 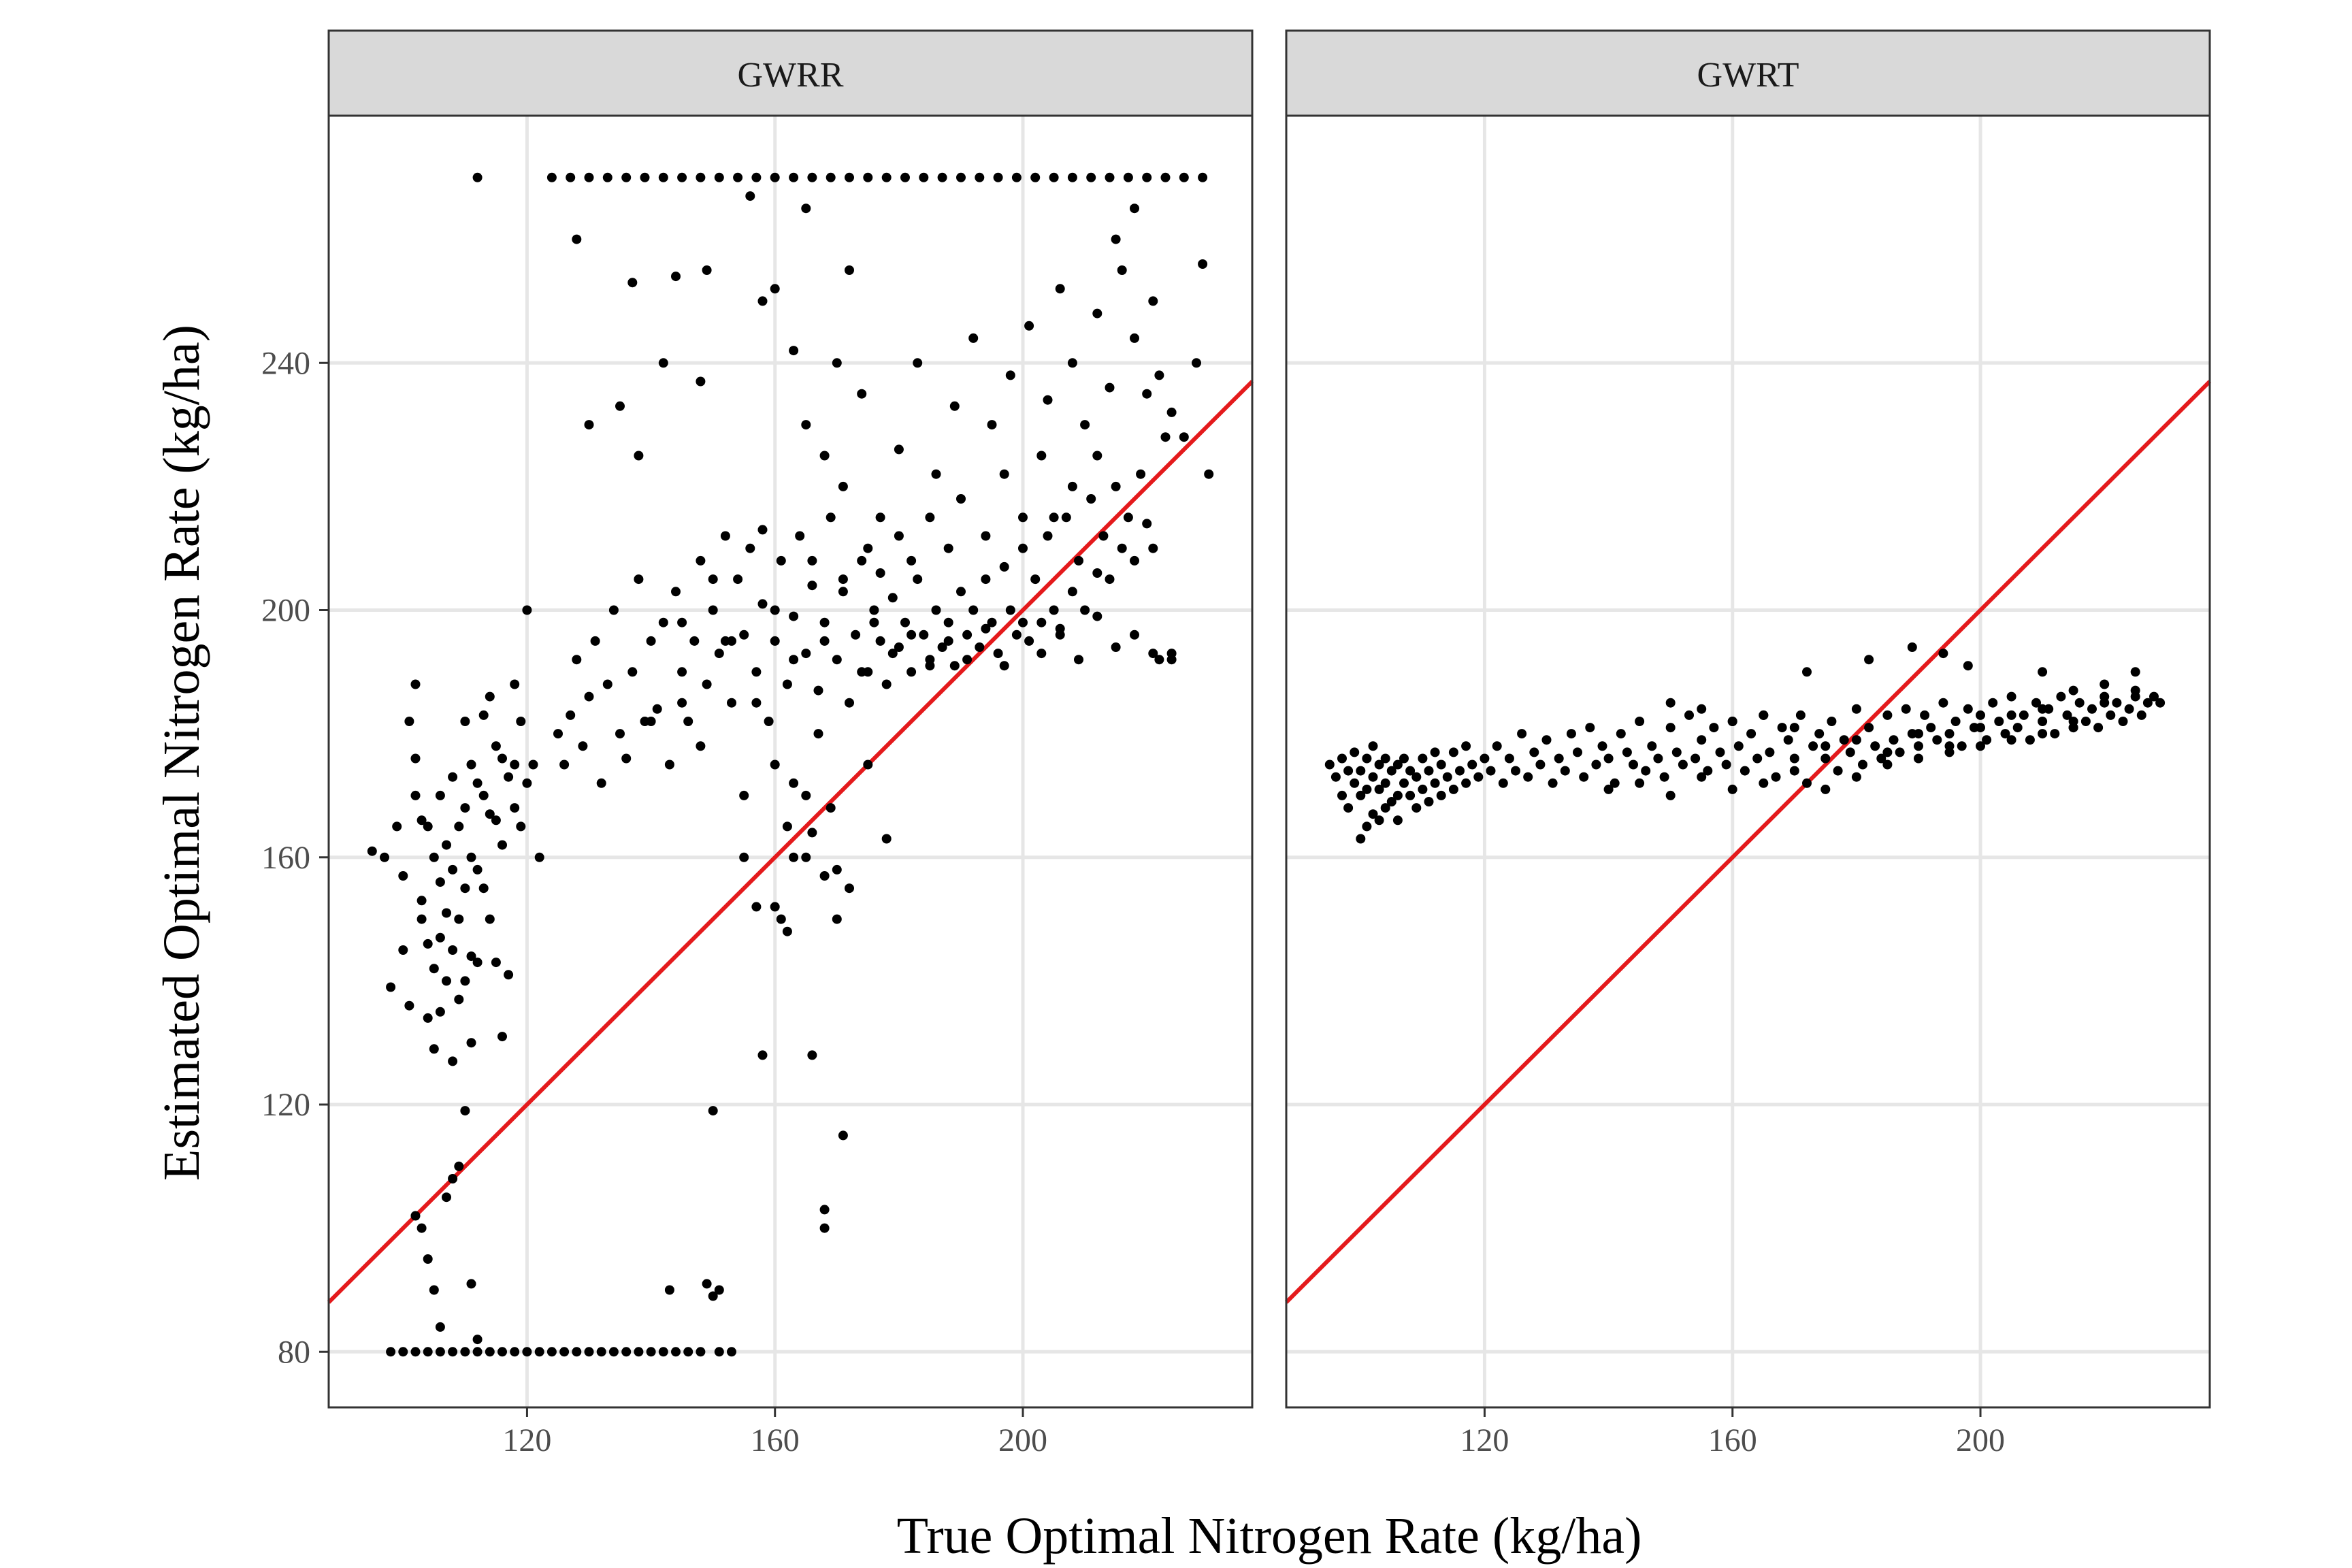 What do you see at coordinates (1732, 1440) in the screenshot?
I see `x-tick-label: 160` at bounding box center [1732, 1440].